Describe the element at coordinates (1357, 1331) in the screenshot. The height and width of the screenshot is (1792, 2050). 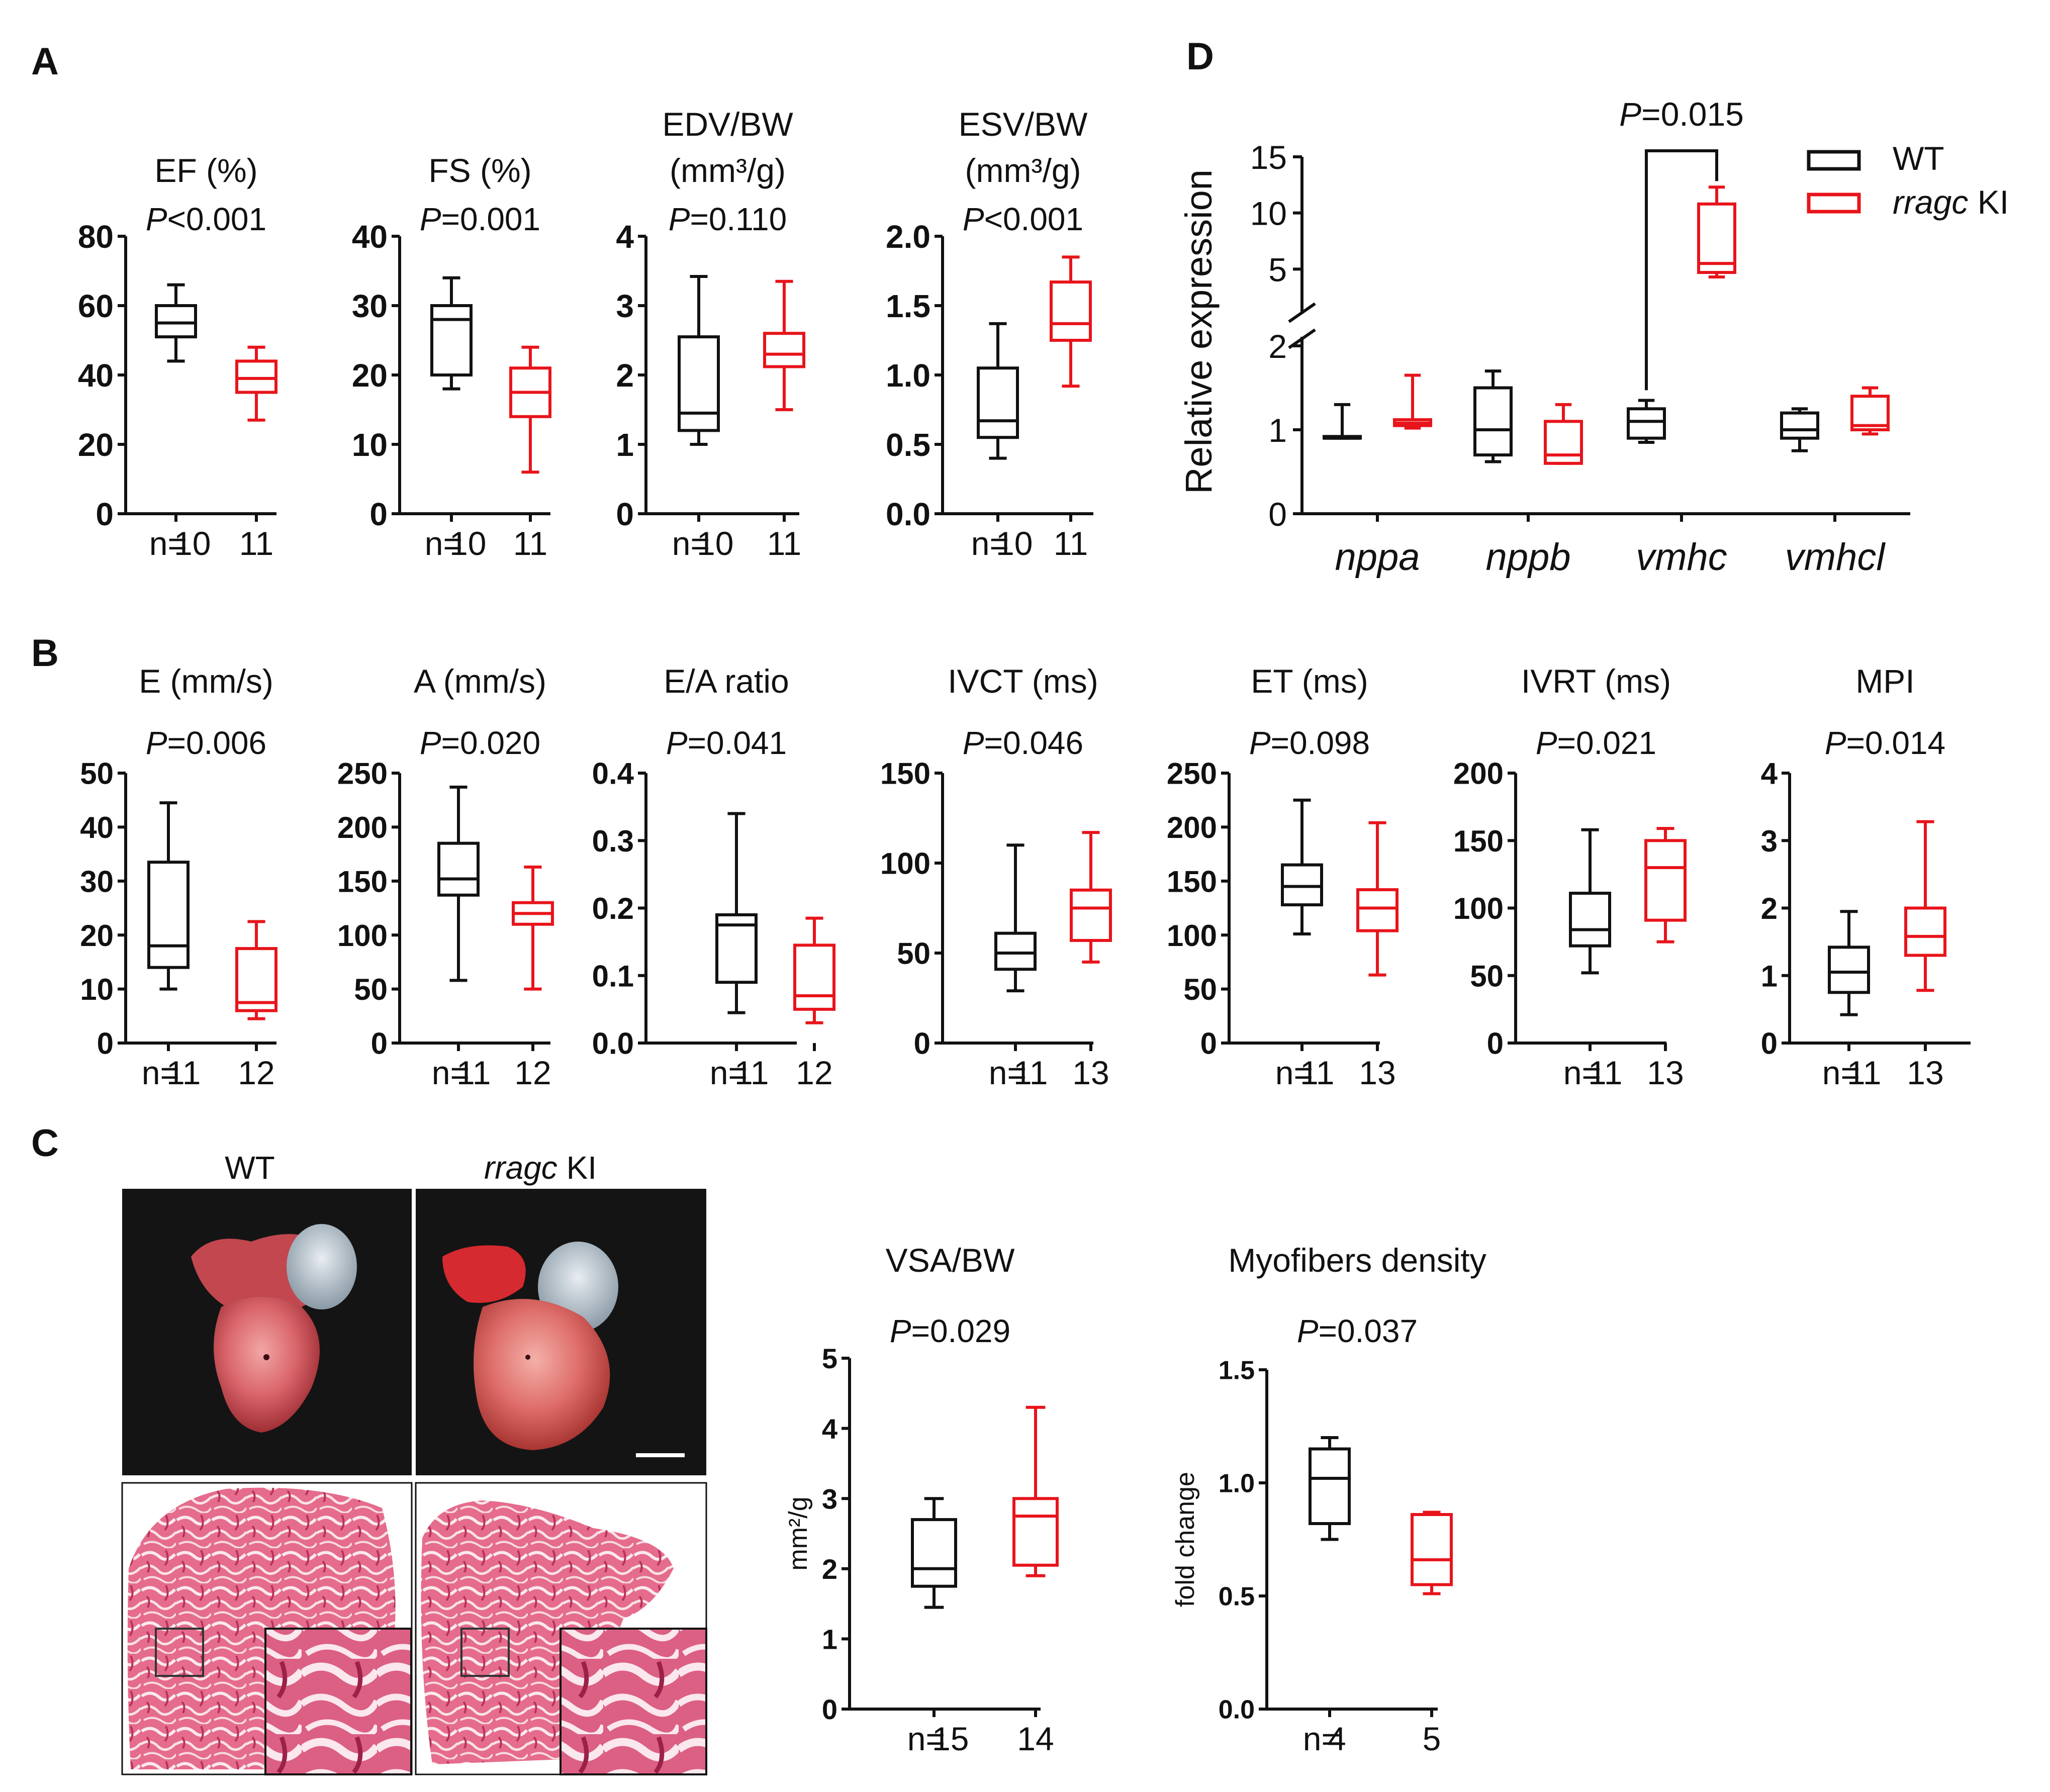
I see `p-value: P=0.037` at that location.